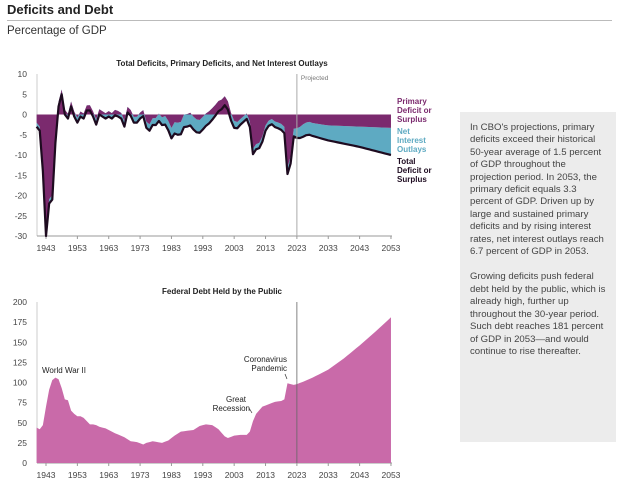 The image size is (620, 492). I want to click on y-tick-label: -15, so click(21, 175).